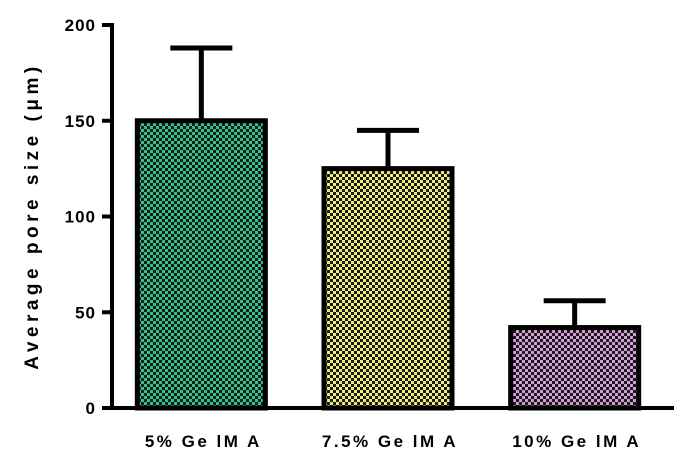 The height and width of the screenshot is (456, 680). Describe the element at coordinates (576, 441) in the screenshot. I see `x-category-label: 10% Ge lM A` at that location.